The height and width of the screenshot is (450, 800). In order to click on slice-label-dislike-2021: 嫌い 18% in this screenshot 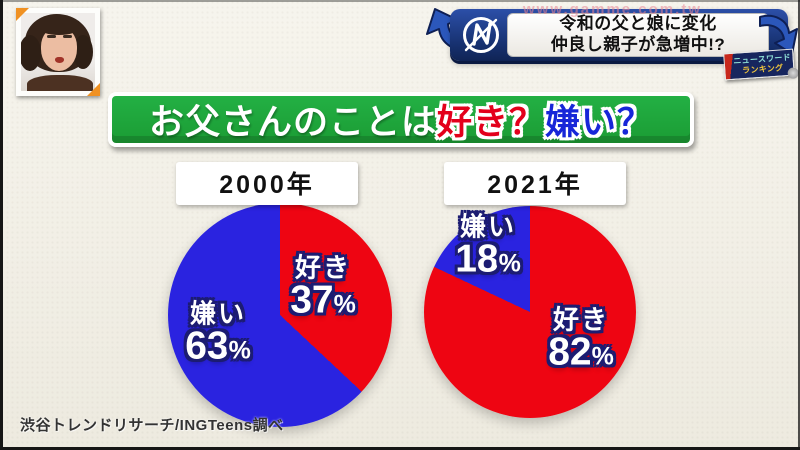, I will do `click(488, 246)`.